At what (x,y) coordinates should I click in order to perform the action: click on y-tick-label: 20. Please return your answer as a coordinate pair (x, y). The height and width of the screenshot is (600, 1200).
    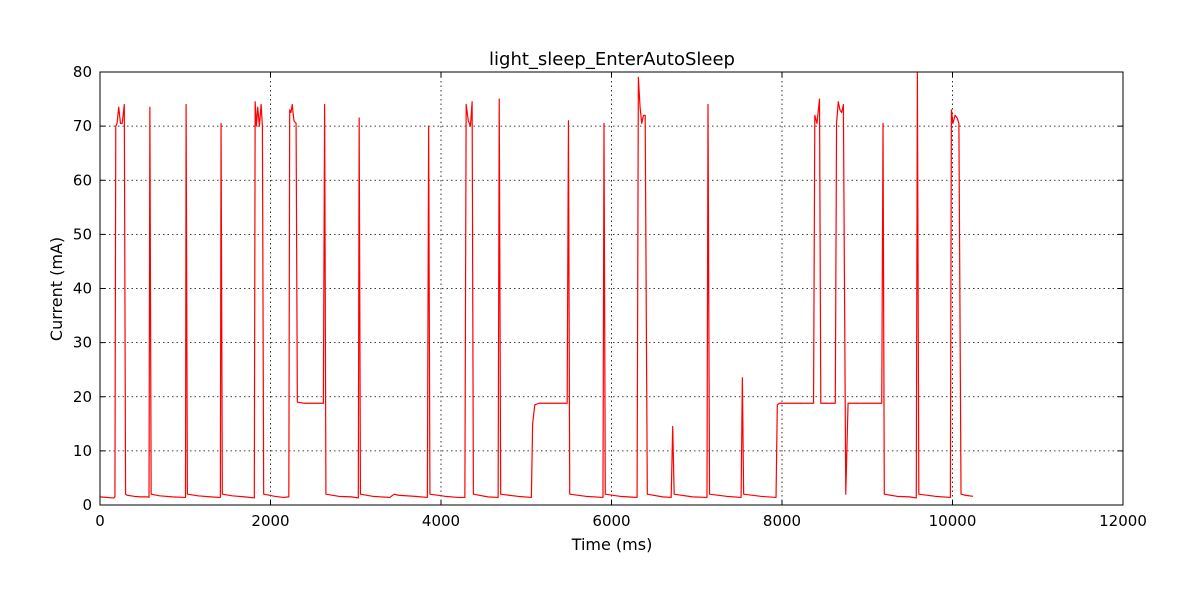
    Looking at the image, I should click on (82, 397).